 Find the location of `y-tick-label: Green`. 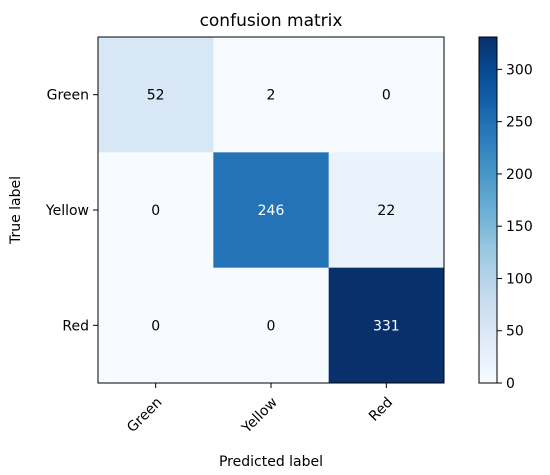

y-tick-label: Green is located at coordinates (68, 96).